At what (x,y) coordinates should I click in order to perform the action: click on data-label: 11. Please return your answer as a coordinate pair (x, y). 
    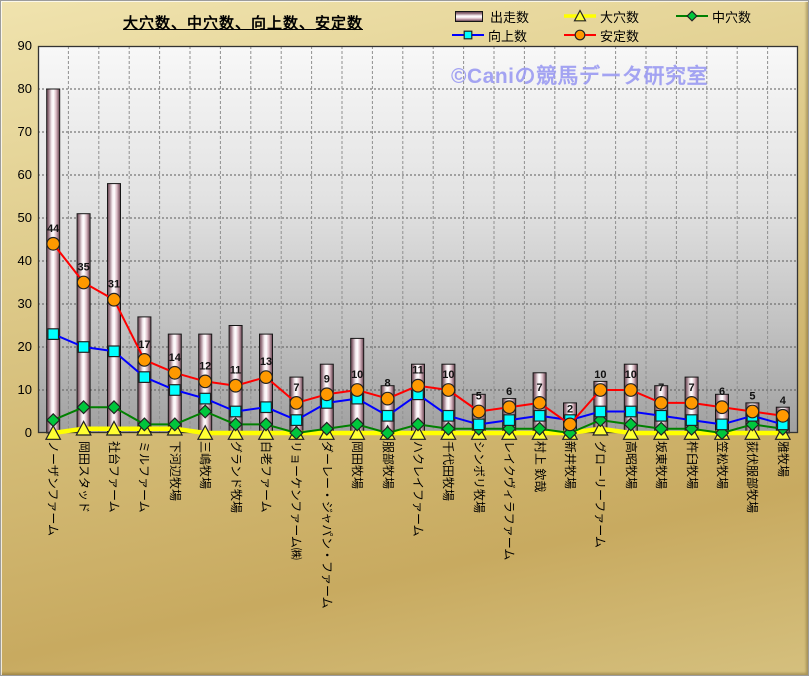
    Looking at the image, I should click on (418, 371).